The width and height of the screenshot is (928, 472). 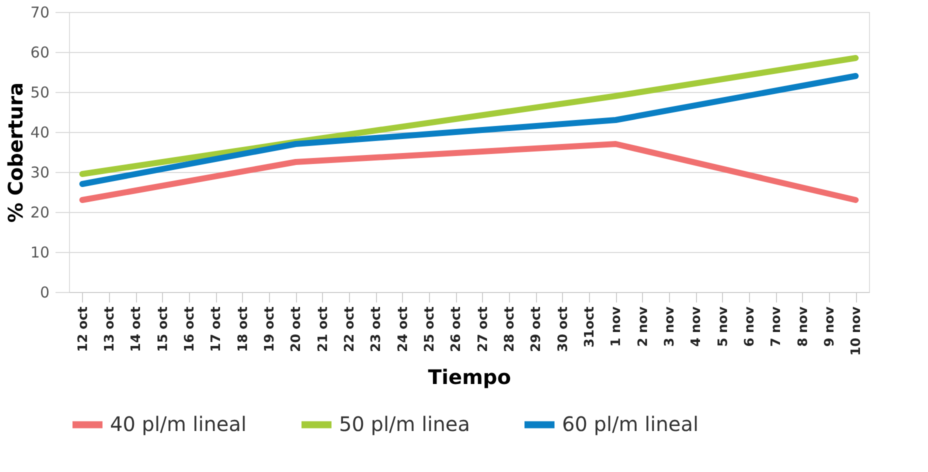 What do you see at coordinates (323, 329) in the screenshot?
I see `x-tick-label: 21 oct` at bounding box center [323, 329].